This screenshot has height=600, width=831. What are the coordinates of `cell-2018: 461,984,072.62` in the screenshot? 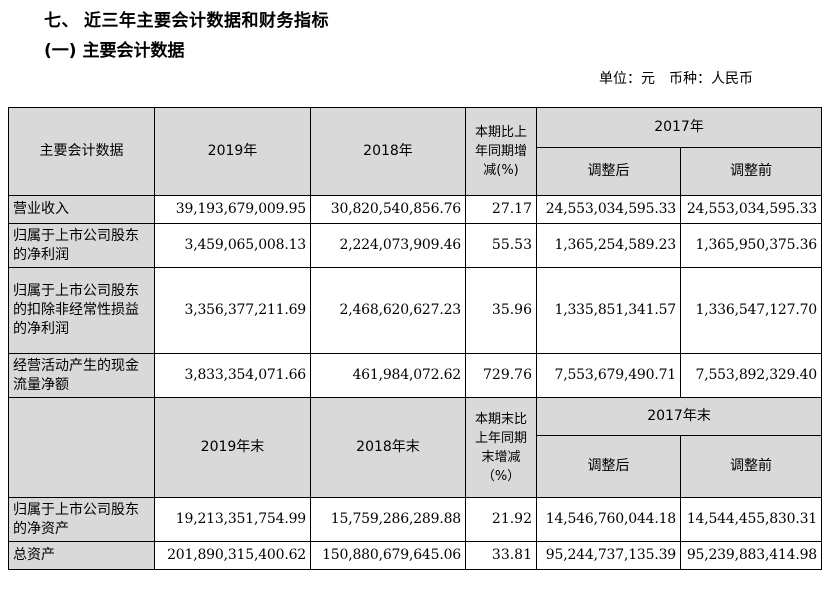 It's located at (388, 375).